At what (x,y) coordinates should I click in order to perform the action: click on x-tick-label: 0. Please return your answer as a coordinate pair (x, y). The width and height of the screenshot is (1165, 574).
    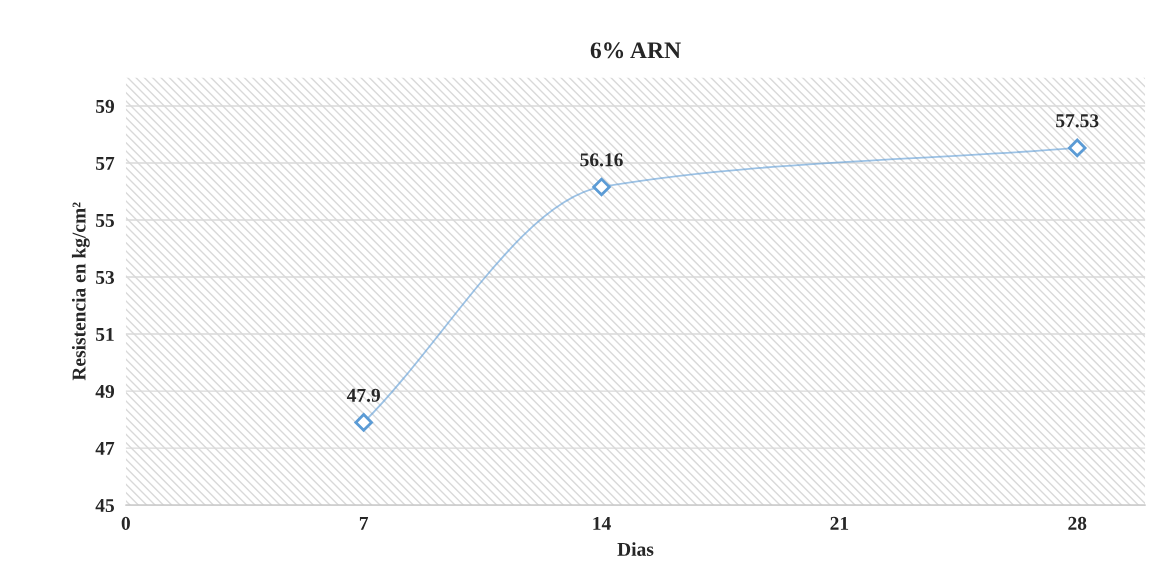
    Looking at the image, I should click on (125, 523).